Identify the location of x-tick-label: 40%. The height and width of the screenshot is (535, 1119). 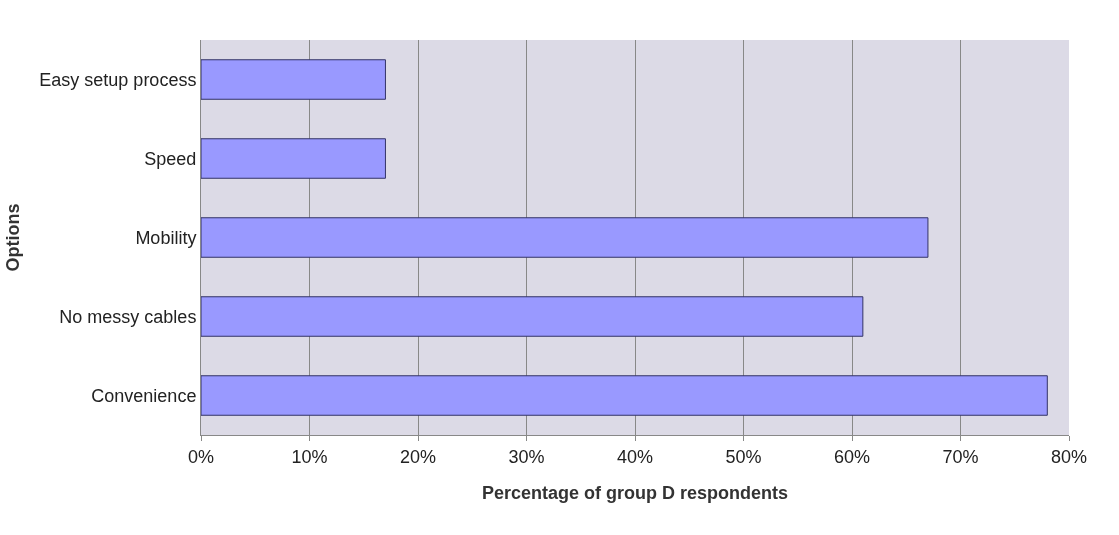
(635, 456).